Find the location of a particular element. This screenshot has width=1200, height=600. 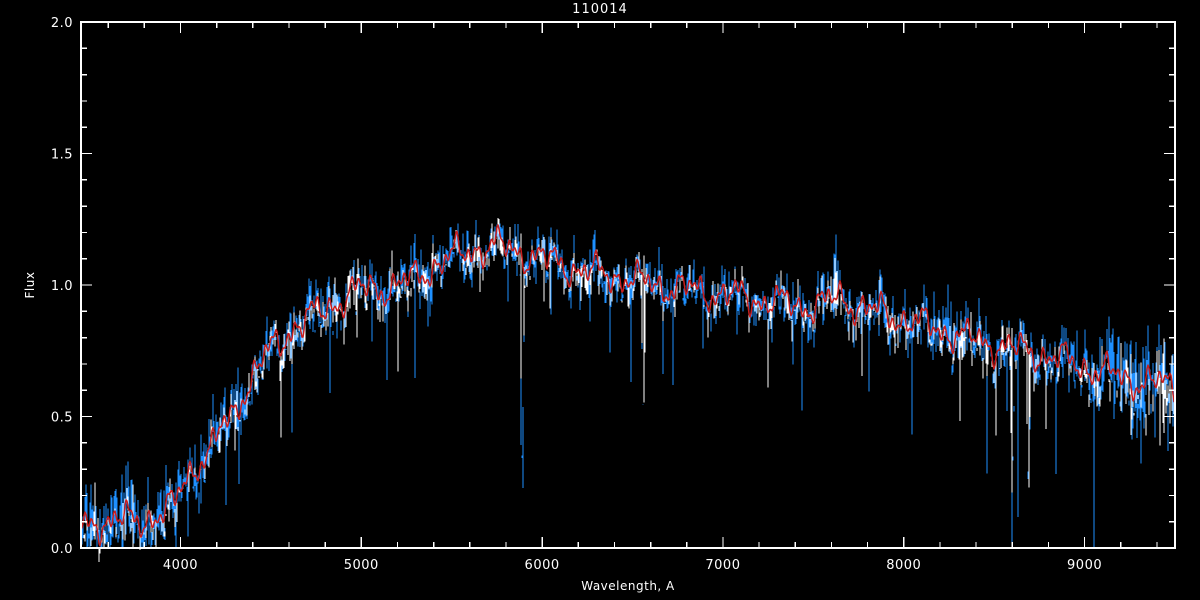

x-tick-label: 6000 is located at coordinates (542, 565).